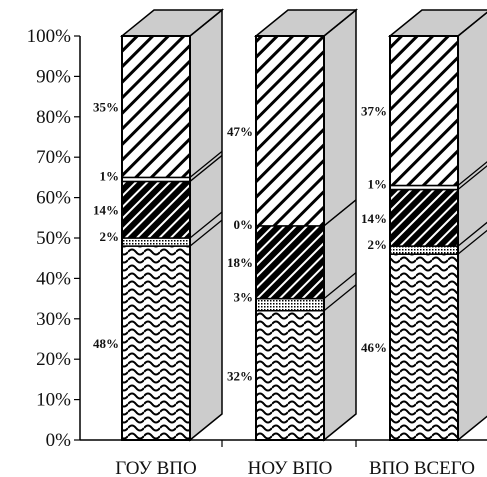 This screenshot has height=477, width=487. What do you see at coordinates (53, 319) in the screenshot?
I see `y-tick-label: 30%` at bounding box center [53, 319].